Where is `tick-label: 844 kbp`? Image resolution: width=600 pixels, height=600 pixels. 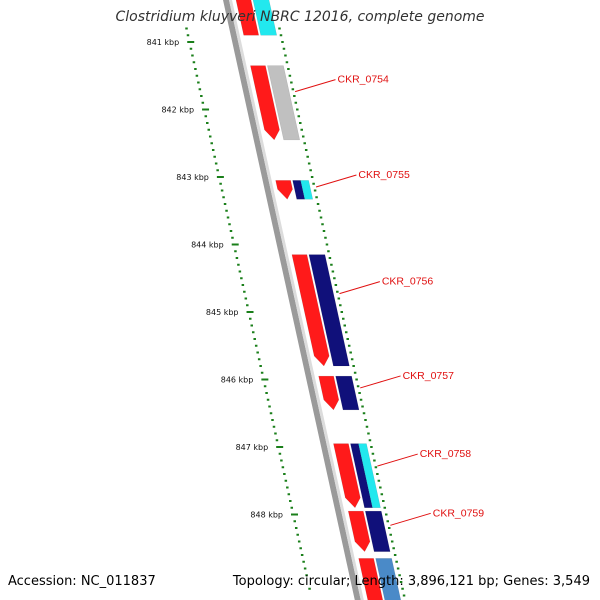
tick-label: 844 kbp is located at coordinates (207, 245).